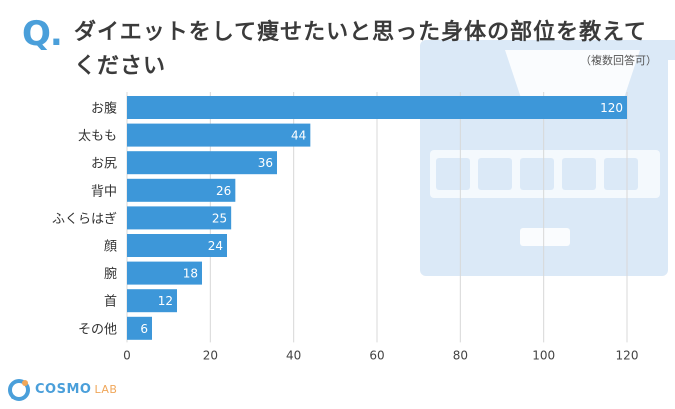 The image size is (675, 409). I want to click on page-title: ダイエットをして痩せたいと思った身体の部位を教えてください, so click(361, 49).